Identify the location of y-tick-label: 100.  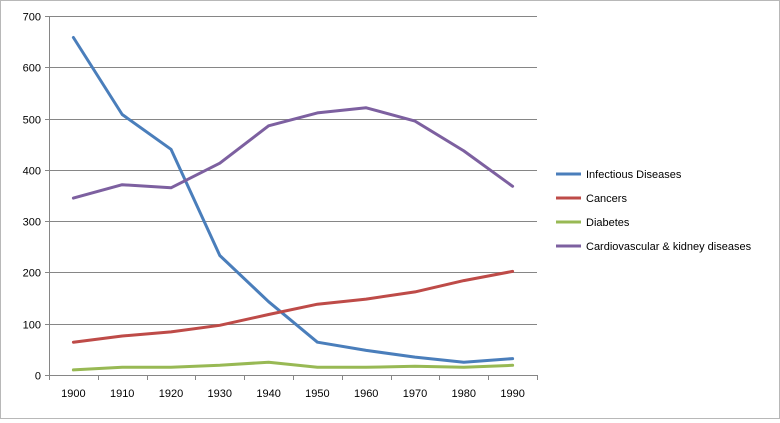
(32, 326).